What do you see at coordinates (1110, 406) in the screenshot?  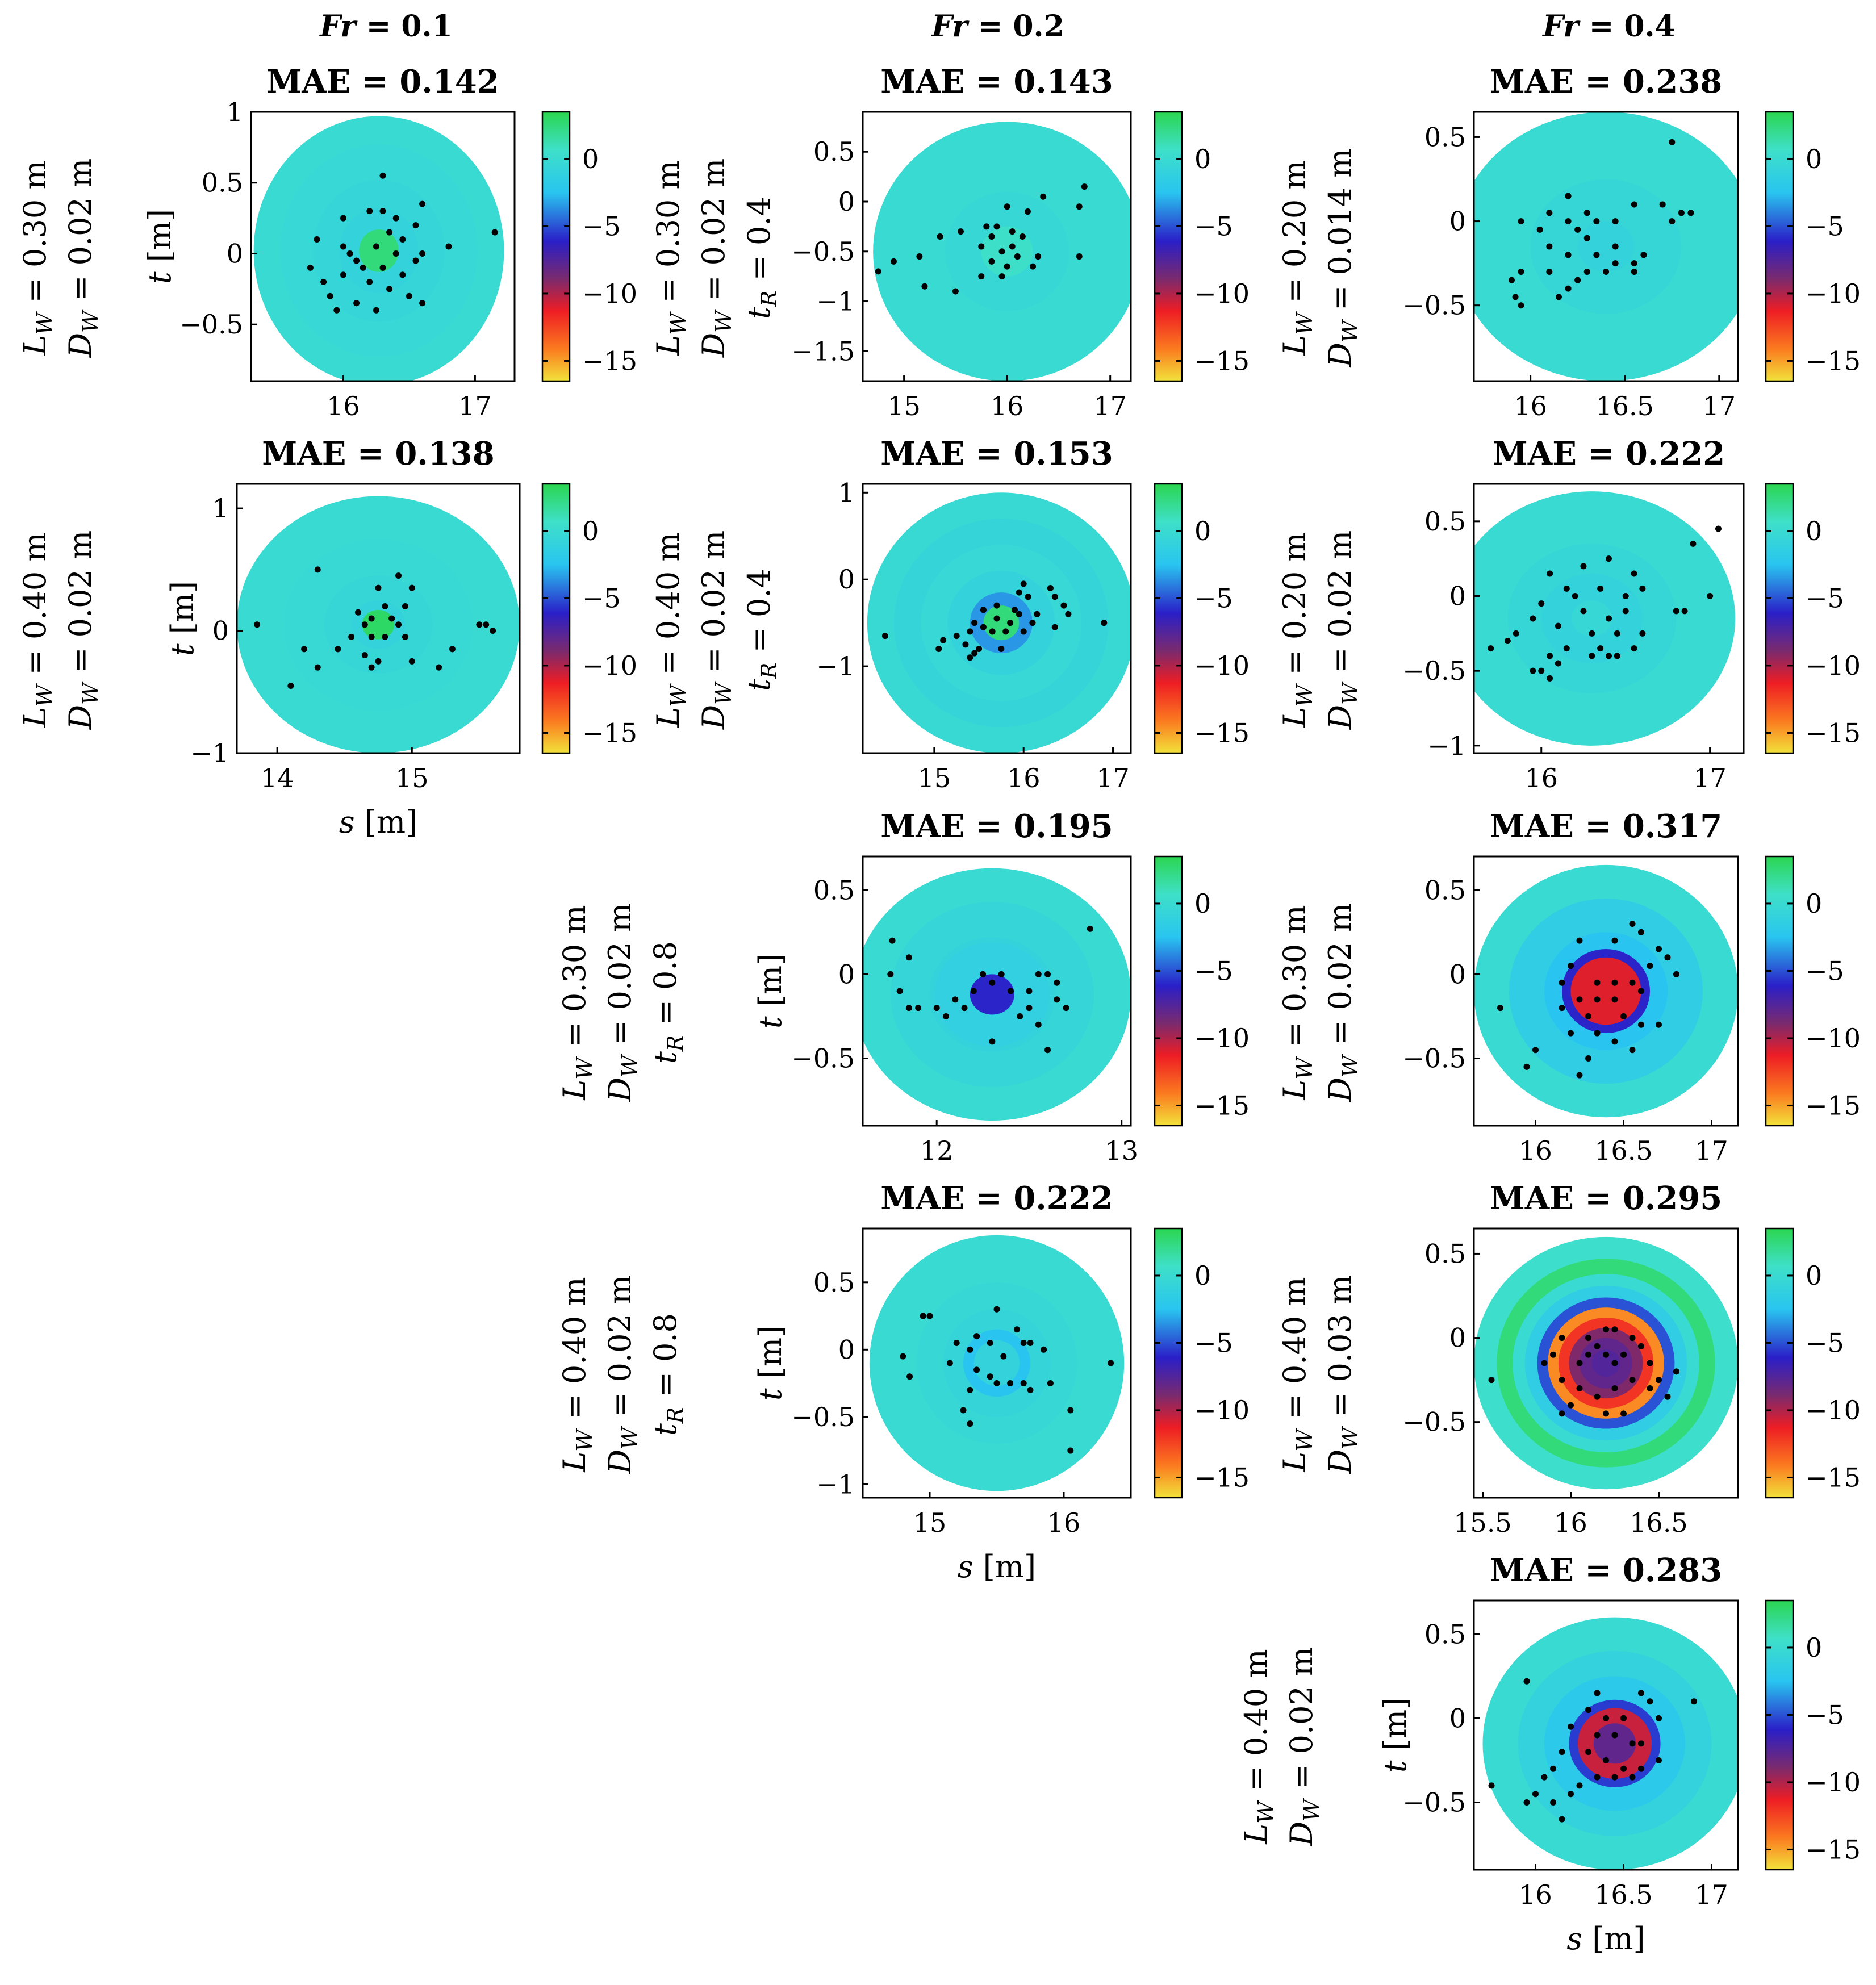 I see `x-tick-label: 17` at bounding box center [1110, 406].